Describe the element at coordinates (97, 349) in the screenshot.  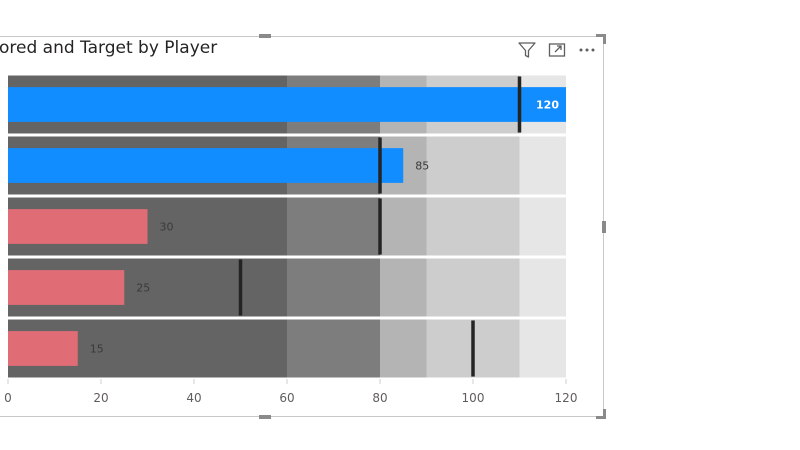
I see `data-label: 15` at that location.